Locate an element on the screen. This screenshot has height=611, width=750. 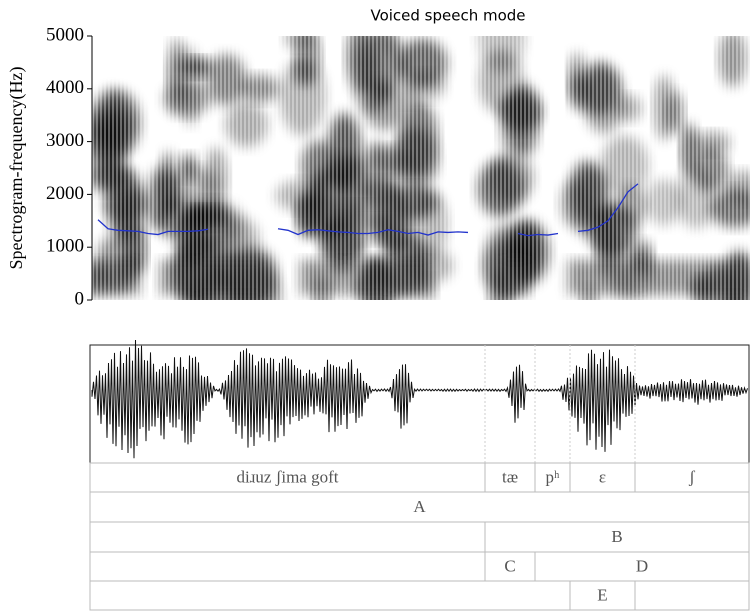
tier-label: ʃ is located at coordinates (691, 476).